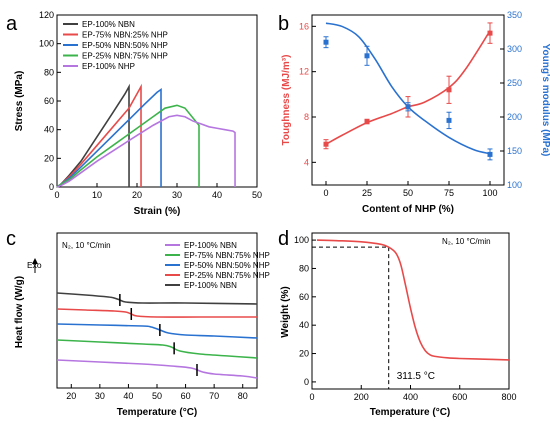  Describe the element at coordinates (157, 412) in the screenshot. I see `x-axis-label-c: Temperature (°C)` at that location.